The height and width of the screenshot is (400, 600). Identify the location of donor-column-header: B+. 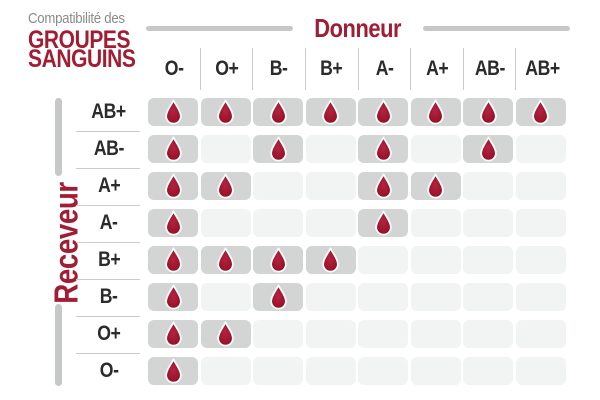
(332, 69).